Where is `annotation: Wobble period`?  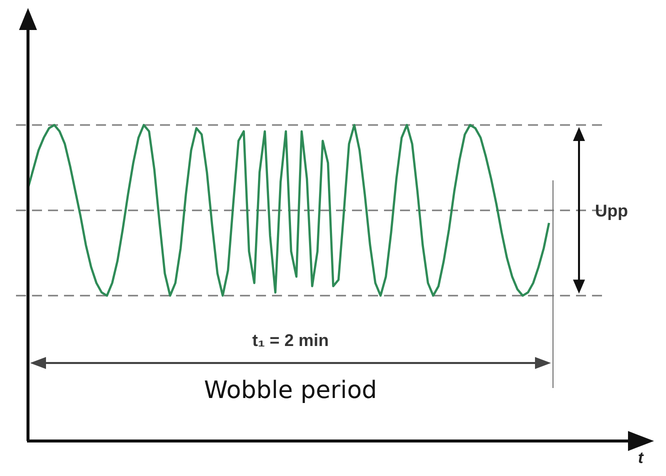 annotation: Wobble period is located at coordinates (290, 390).